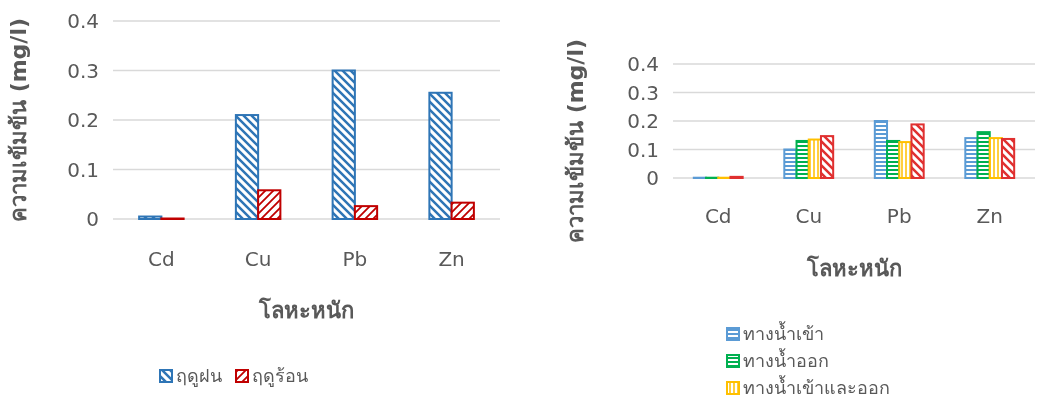 The width and height of the screenshot is (1038, 403). What do you see at coordinates (280, 376) in the screenshot?
I see `legend-label: ฤดูร้อน` at bounding box center [280, 376].